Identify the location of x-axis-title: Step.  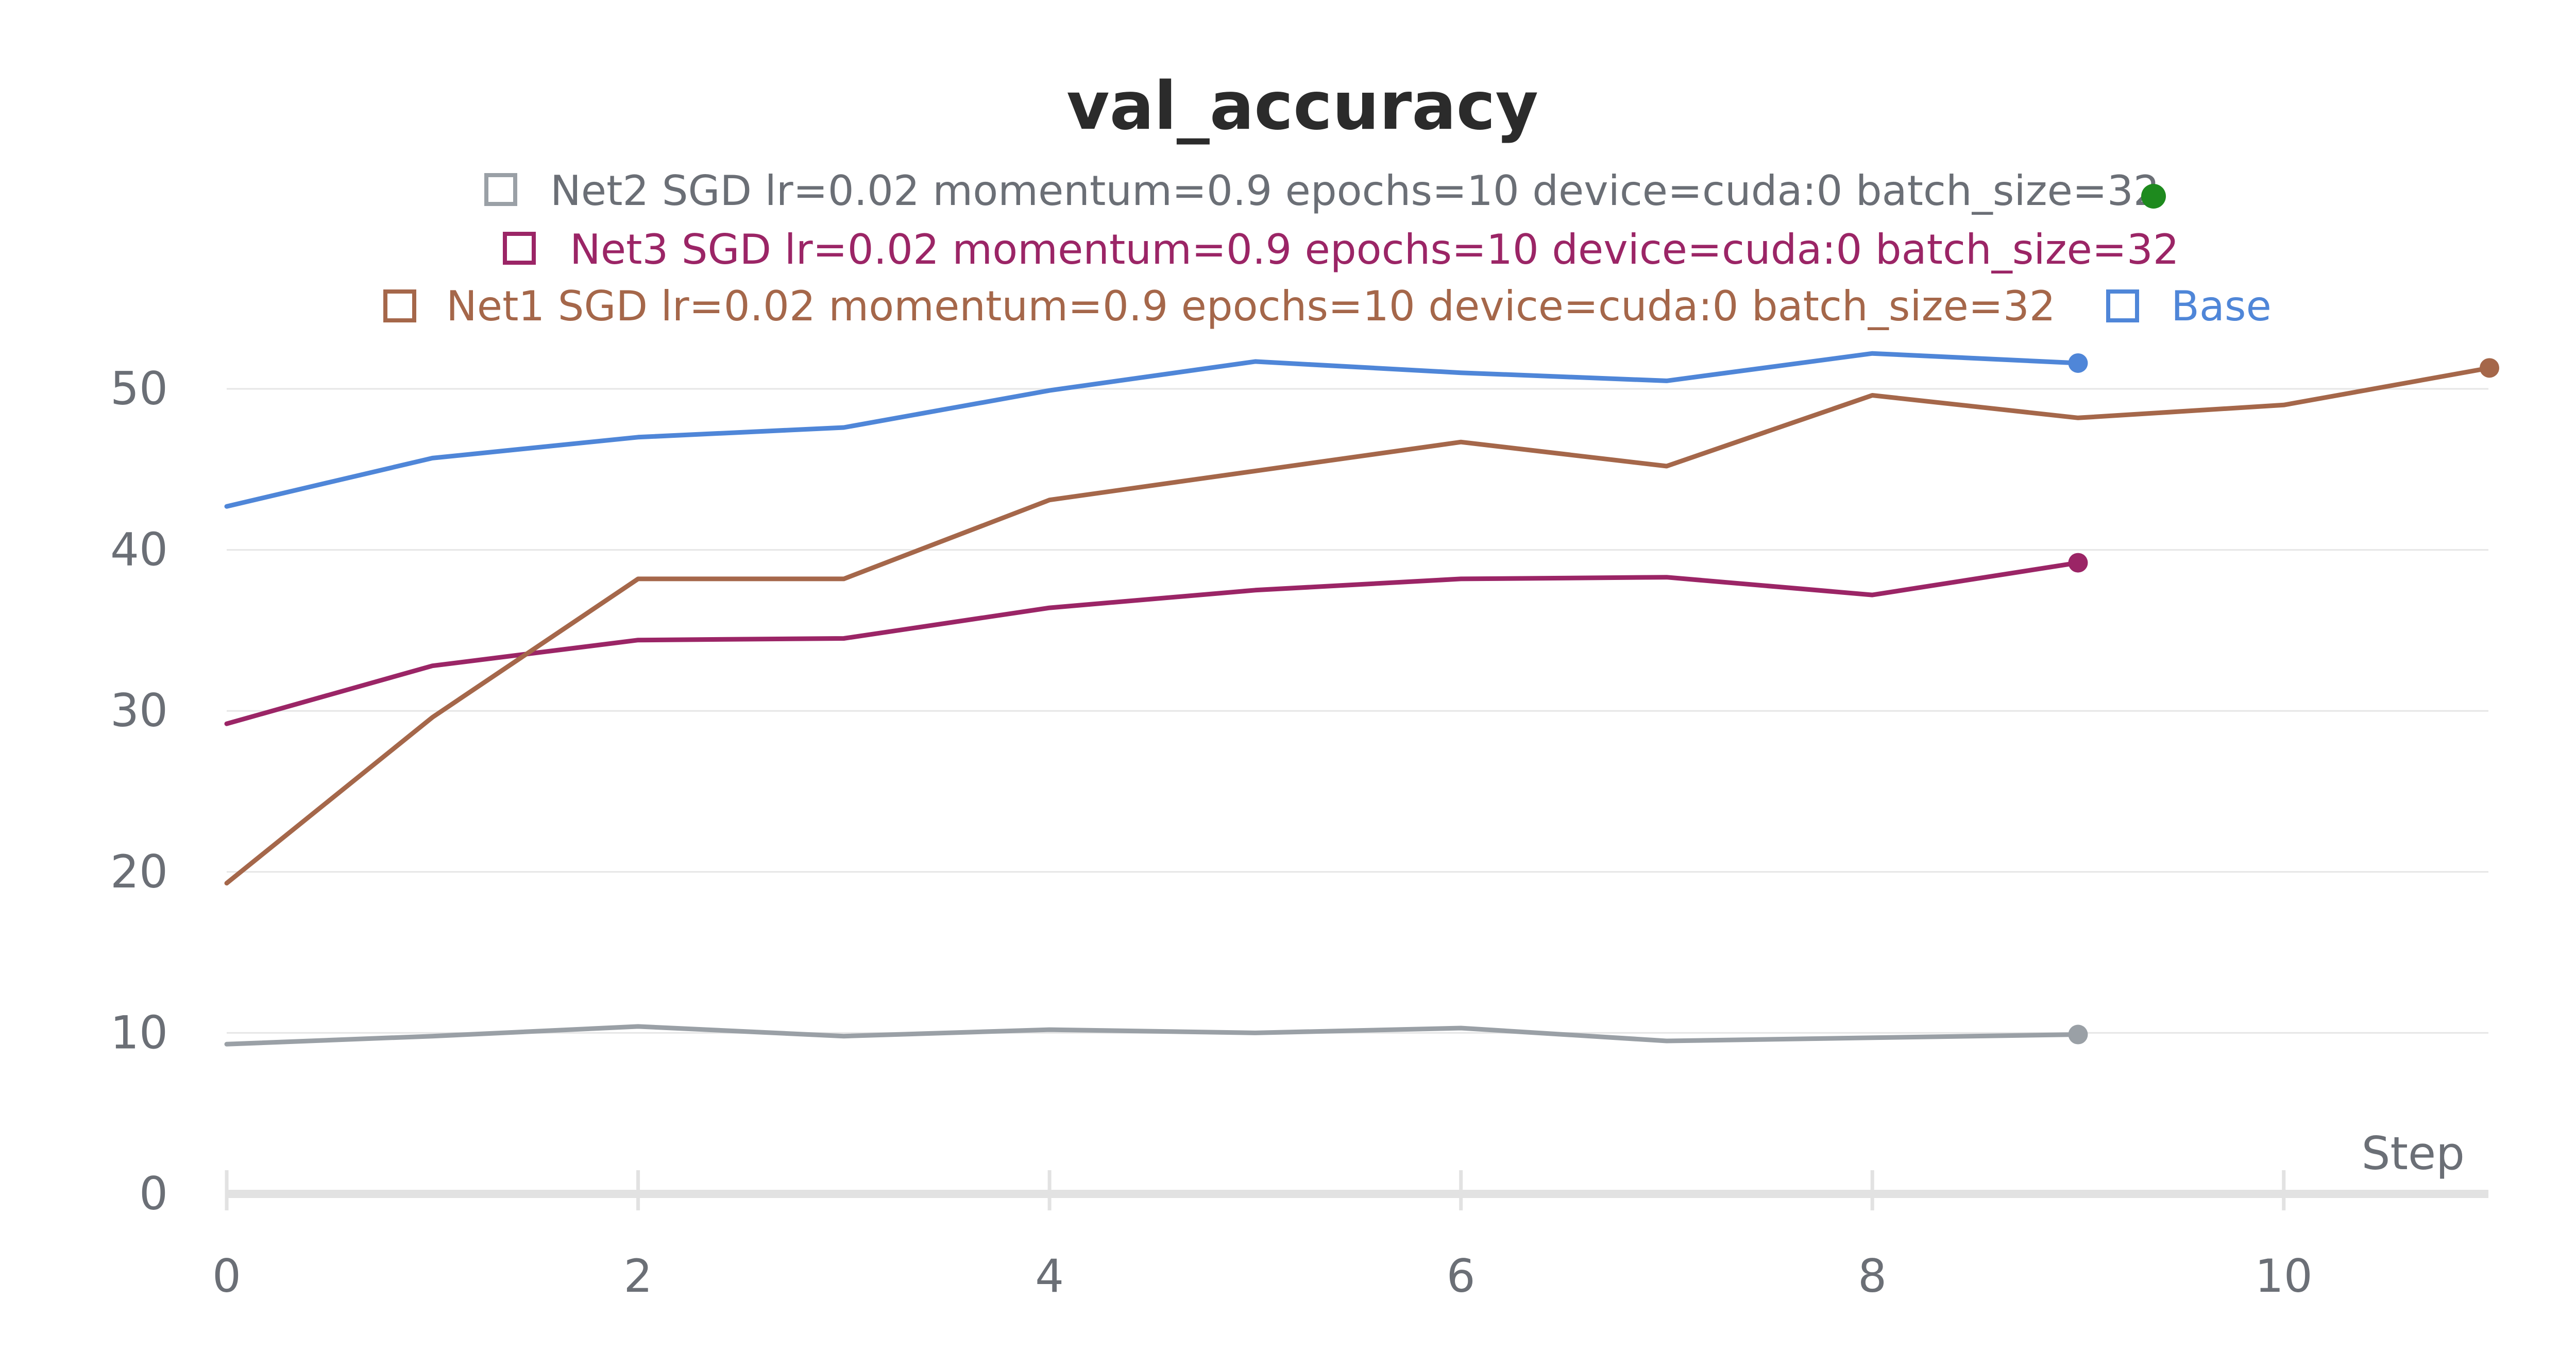
(2413, 1153).